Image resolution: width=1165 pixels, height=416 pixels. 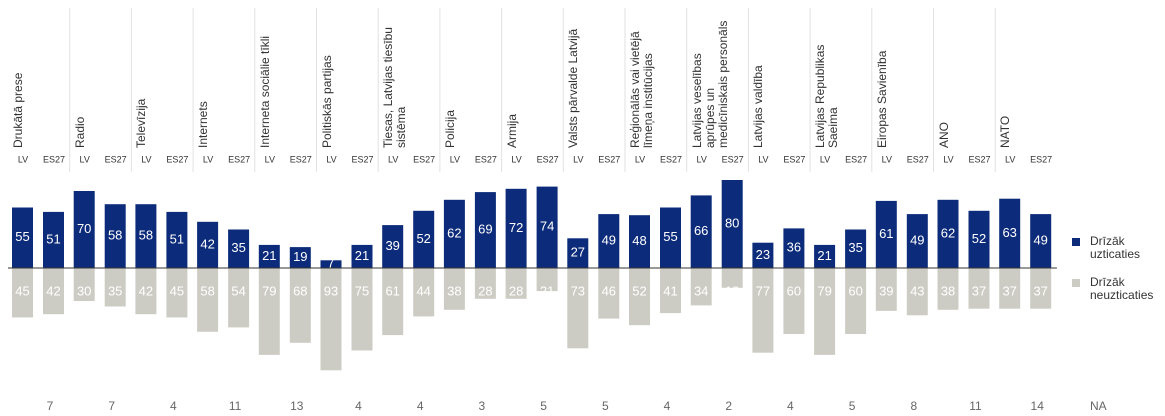 I want to click on data-label: 62, so click(x=454, y=232).